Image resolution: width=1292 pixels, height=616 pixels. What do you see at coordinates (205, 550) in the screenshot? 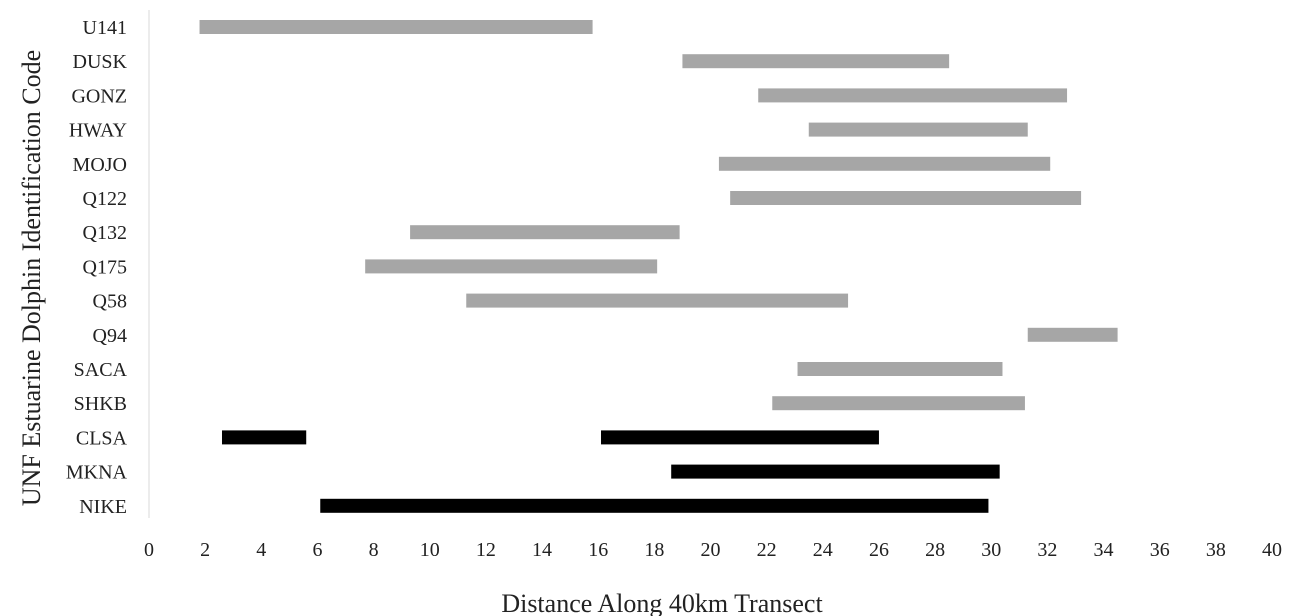
I see `x-tick-label-2: 2` at bounding box center [205, 550].